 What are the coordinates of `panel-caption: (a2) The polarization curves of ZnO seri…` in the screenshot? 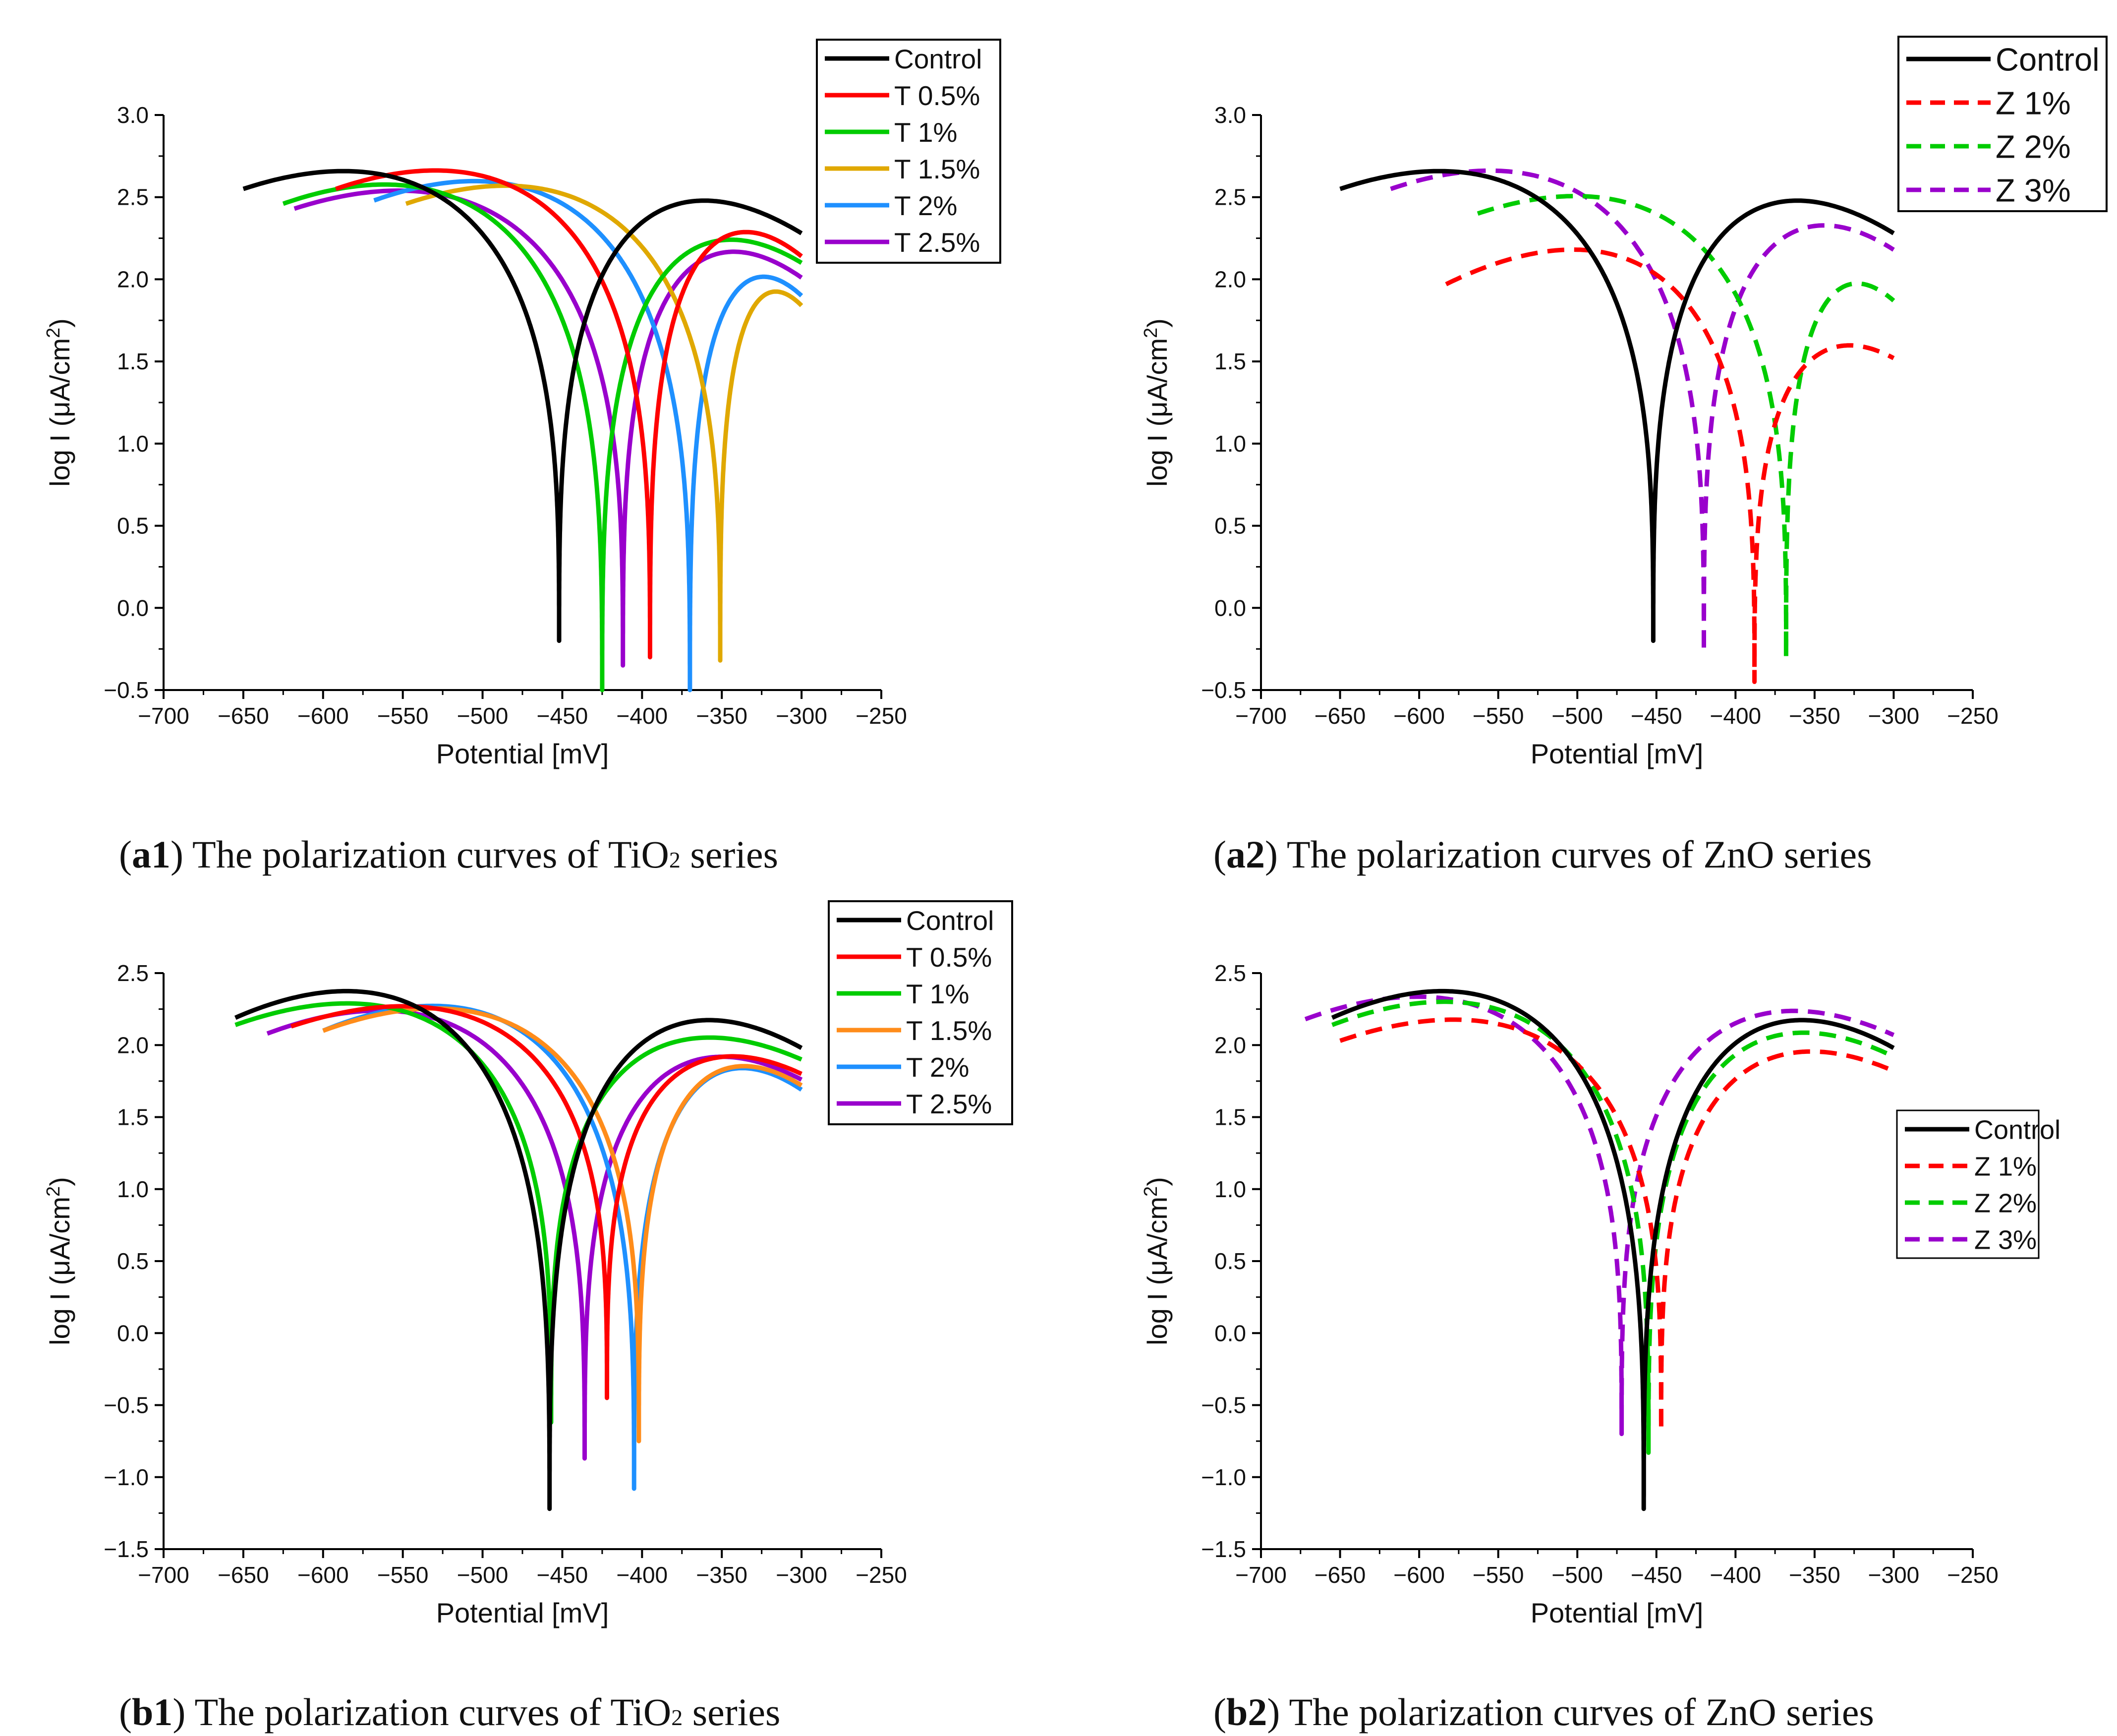 It's located at (1542, 854).